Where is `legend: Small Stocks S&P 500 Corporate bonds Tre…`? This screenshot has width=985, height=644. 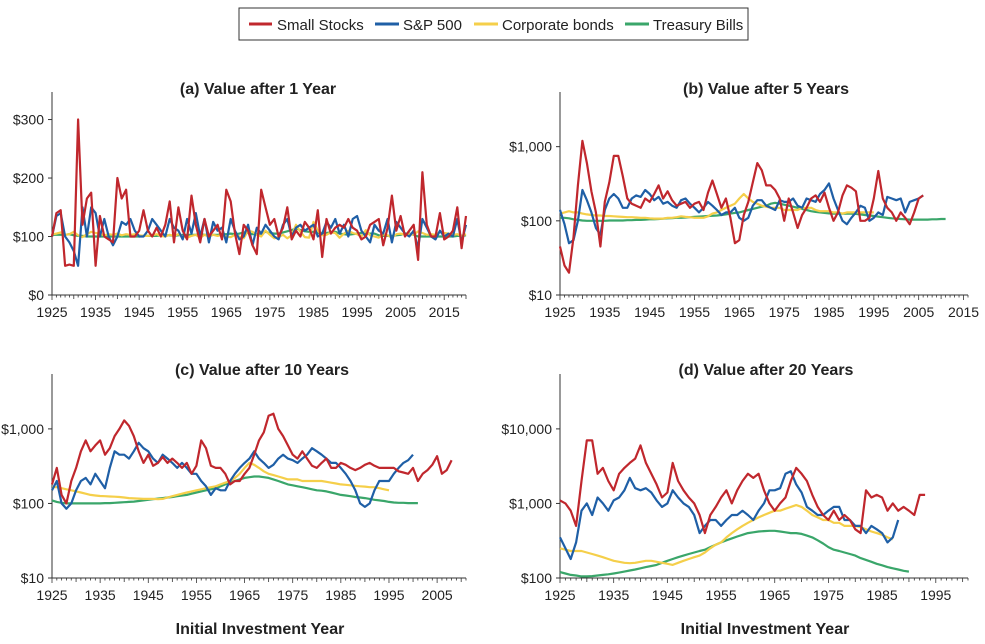
legend: Small Stocks S&P 500 Corporate bonds Tre… is located at coordinates (493, 24).